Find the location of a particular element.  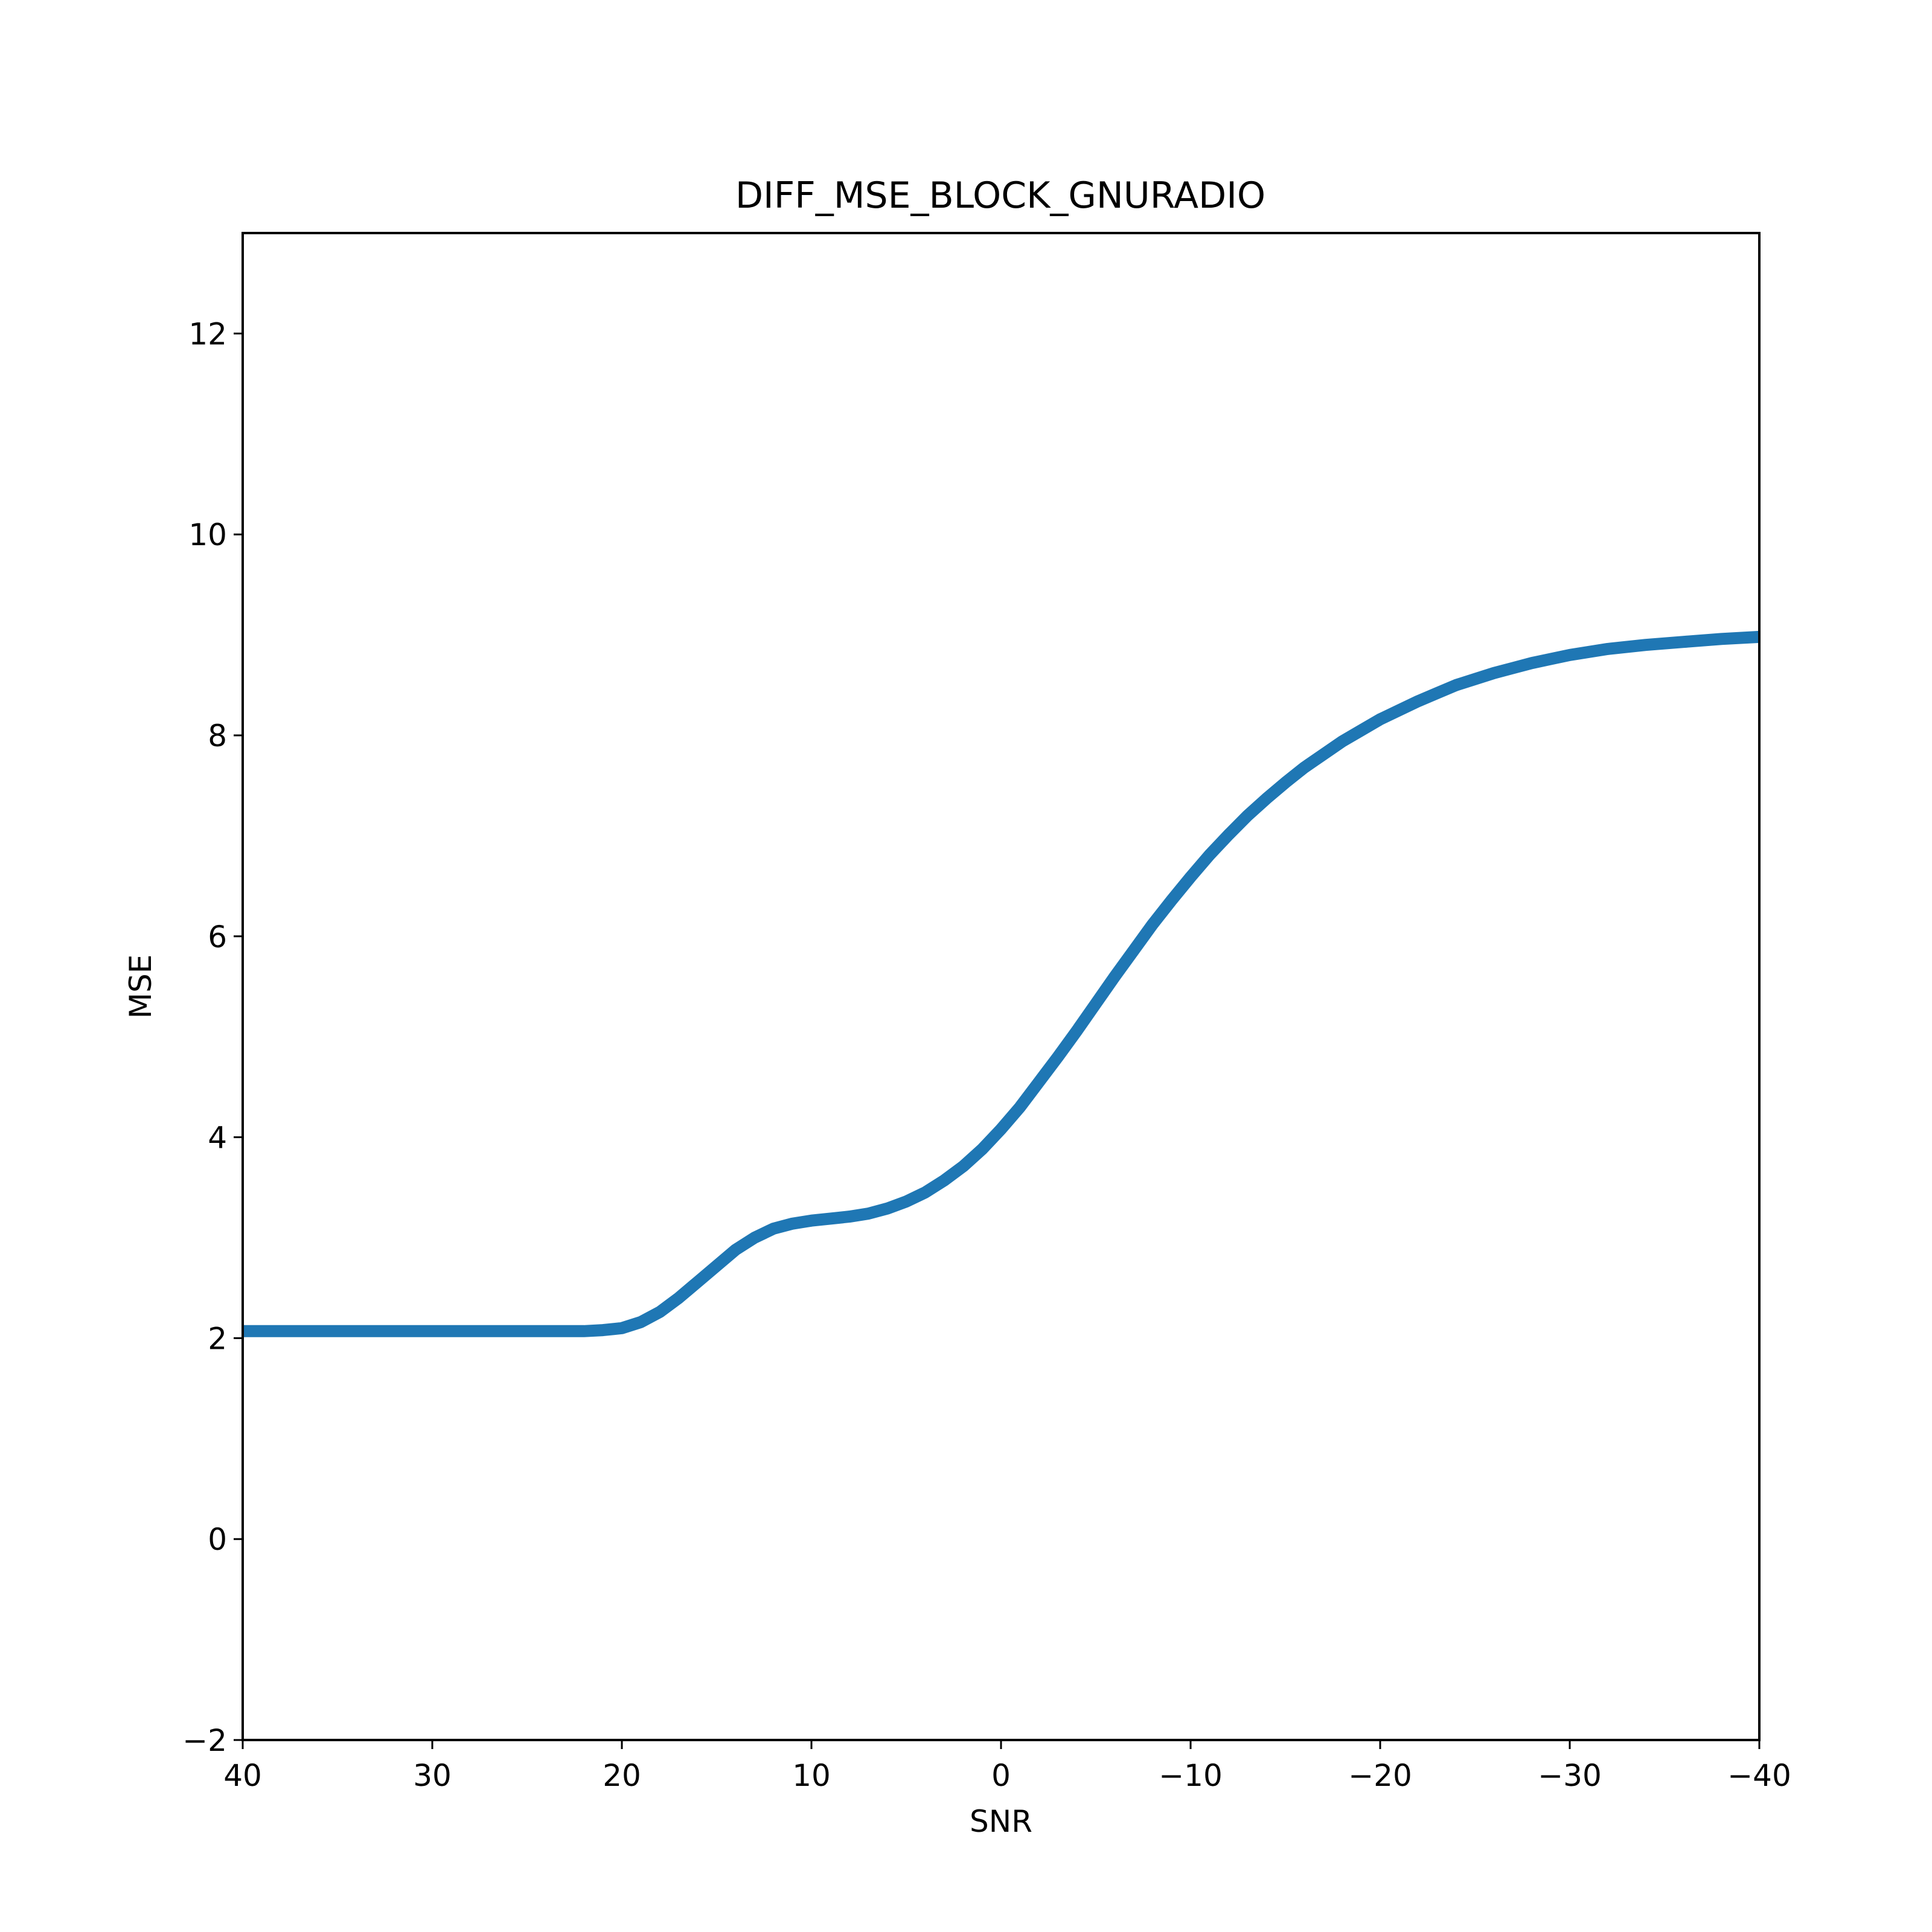

x-tick-label: 10 is located at coordinates (811, 1775).